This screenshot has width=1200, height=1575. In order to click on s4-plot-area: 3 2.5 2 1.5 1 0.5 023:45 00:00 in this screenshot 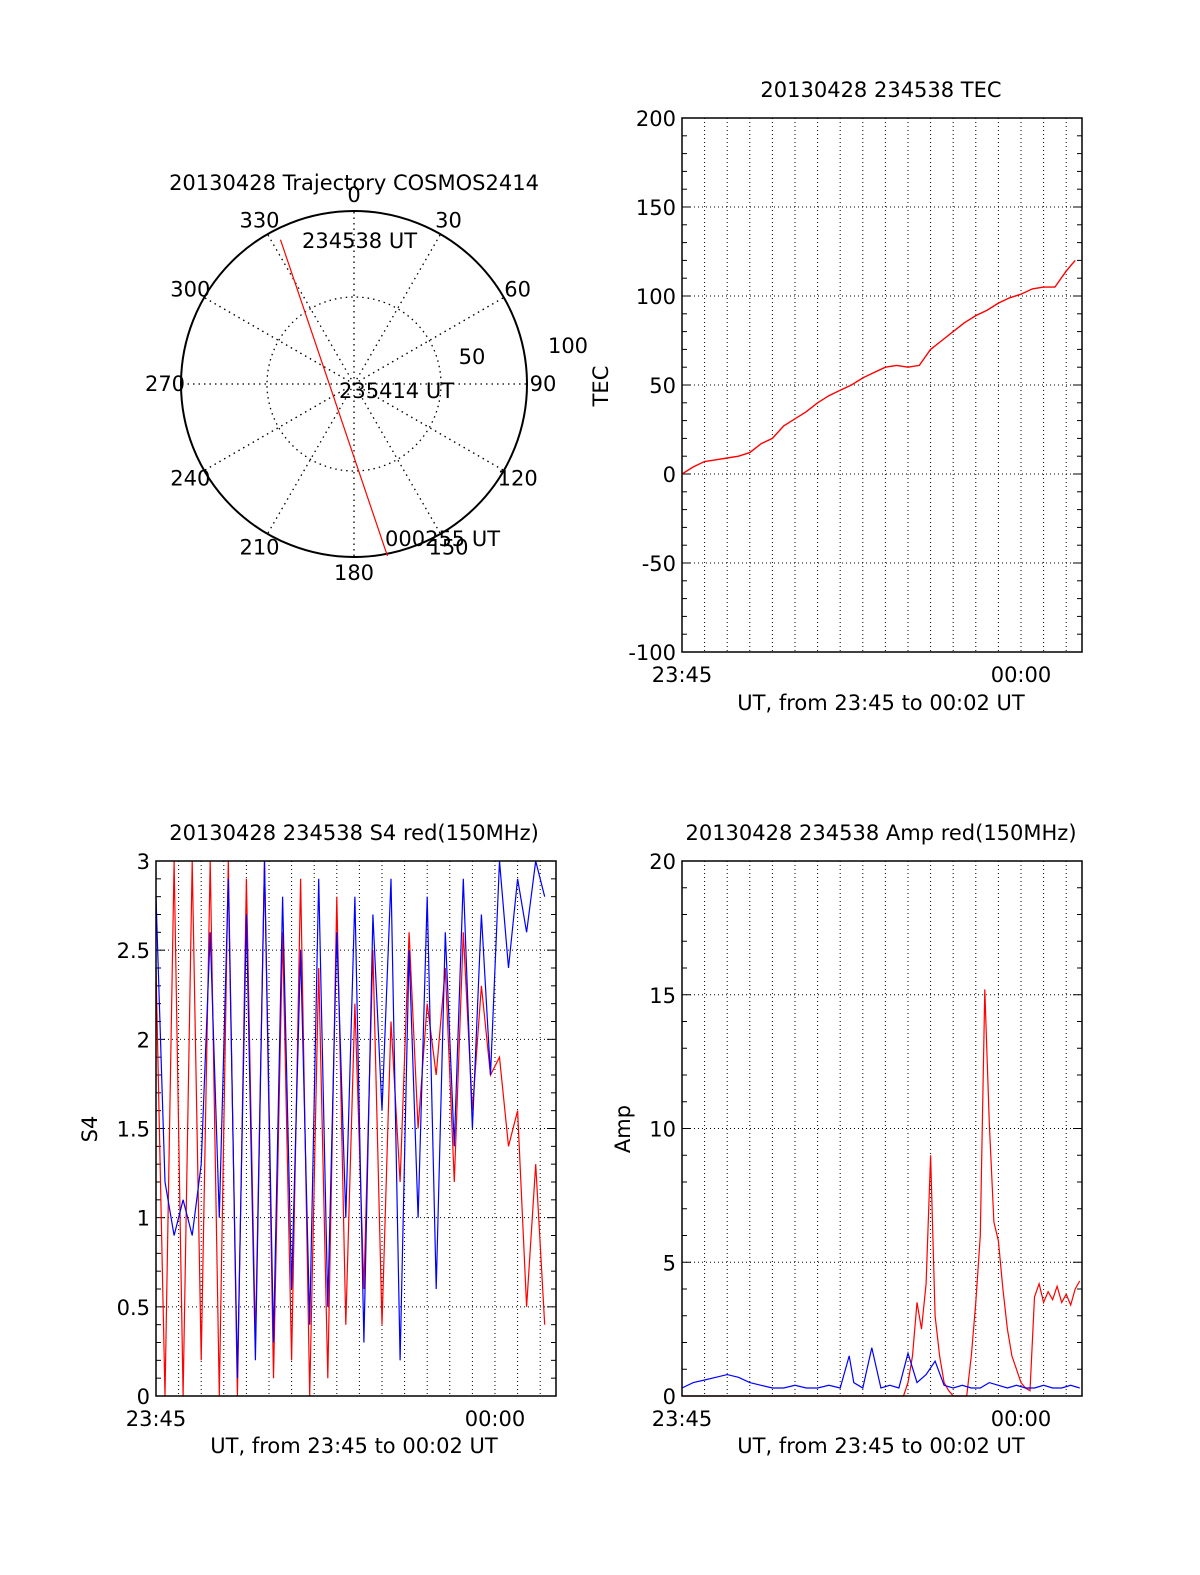, I will do `click(337, 1140)`.